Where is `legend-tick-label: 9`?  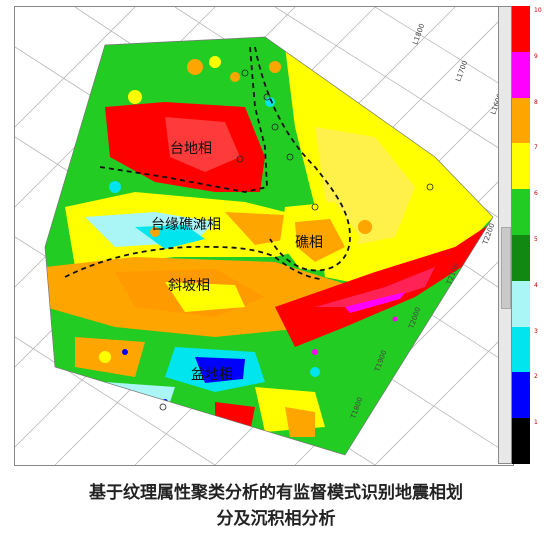
legend-tick-label: 9 is located at coordinates (536, 56).